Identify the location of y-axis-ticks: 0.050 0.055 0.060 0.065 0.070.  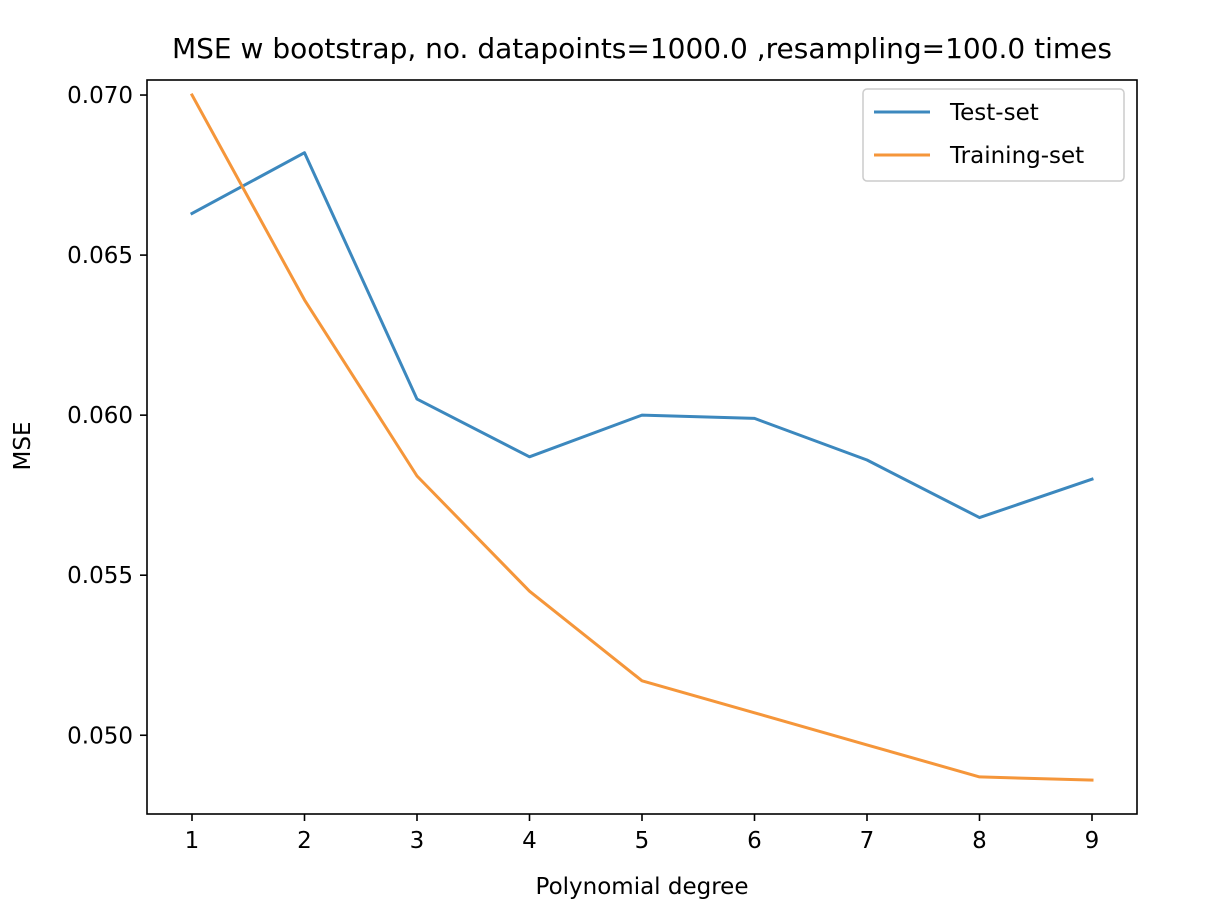
(107, 416).